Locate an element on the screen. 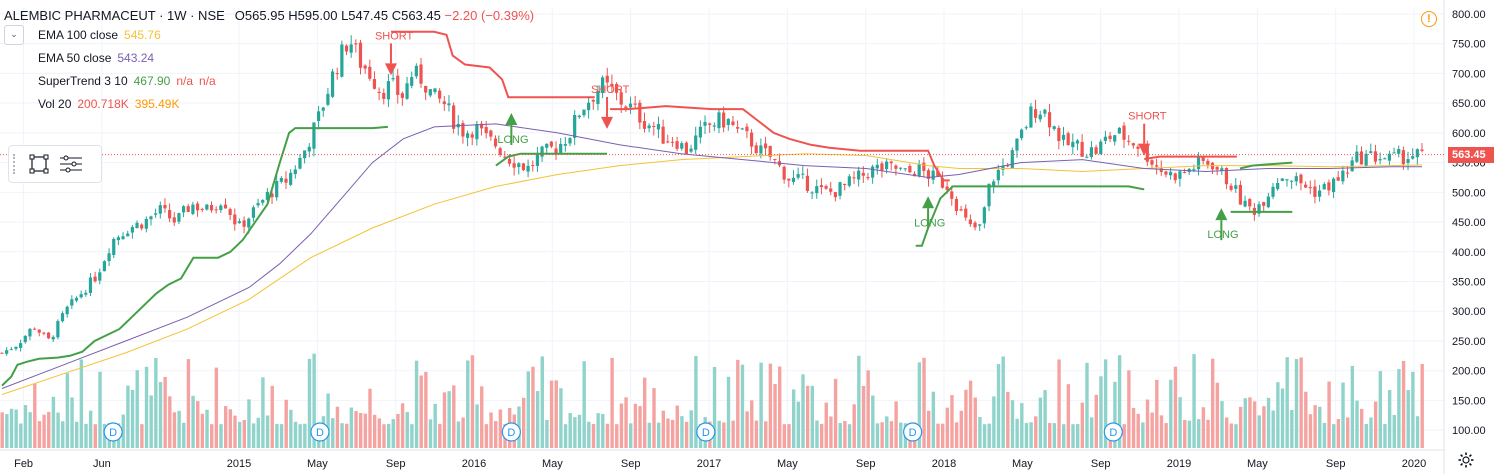  dividend-marker is located at coordinates (706, 432).